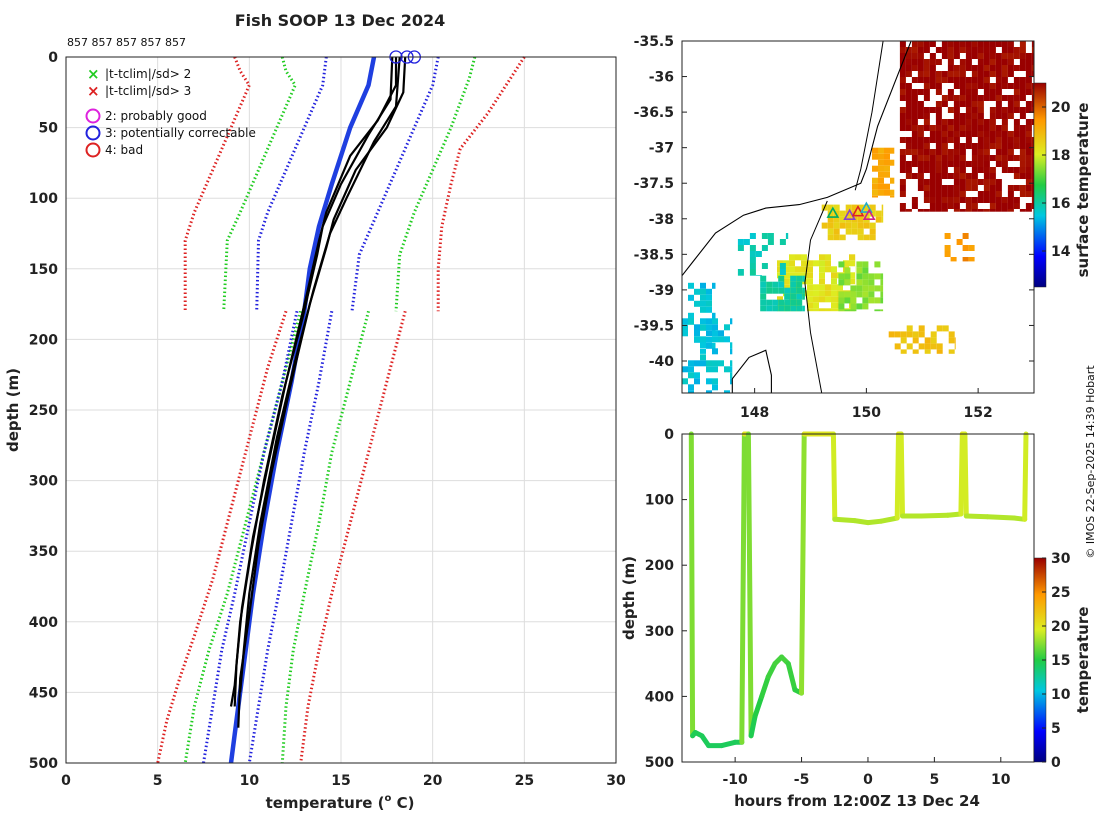 This screenshot has width=1100, height=820. I want to click on legend-label: 4: bad, so click(124, 150).